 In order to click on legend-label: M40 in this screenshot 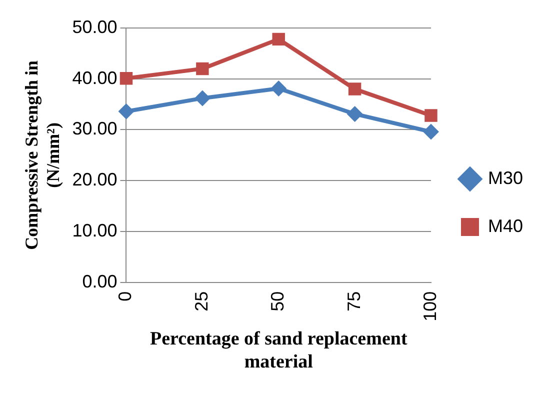, I will do `click(505, 226)`.